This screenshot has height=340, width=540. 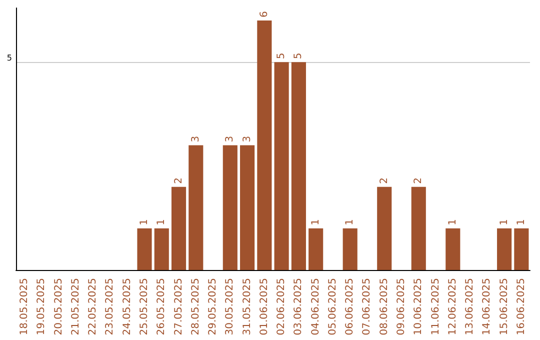 I want to click on x-tick-label: 09.06.2025, so click(x=401, y=307).